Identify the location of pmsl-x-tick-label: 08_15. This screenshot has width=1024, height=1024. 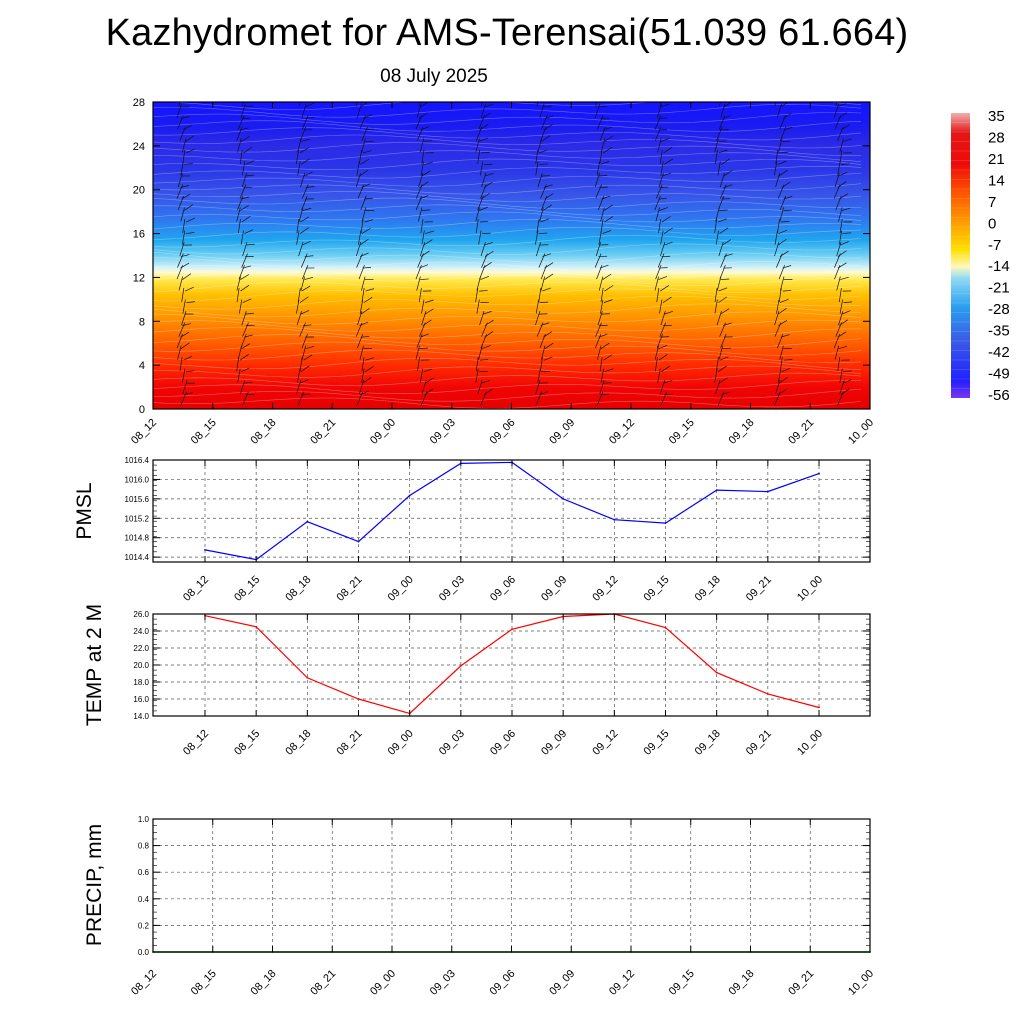
(247, 589).